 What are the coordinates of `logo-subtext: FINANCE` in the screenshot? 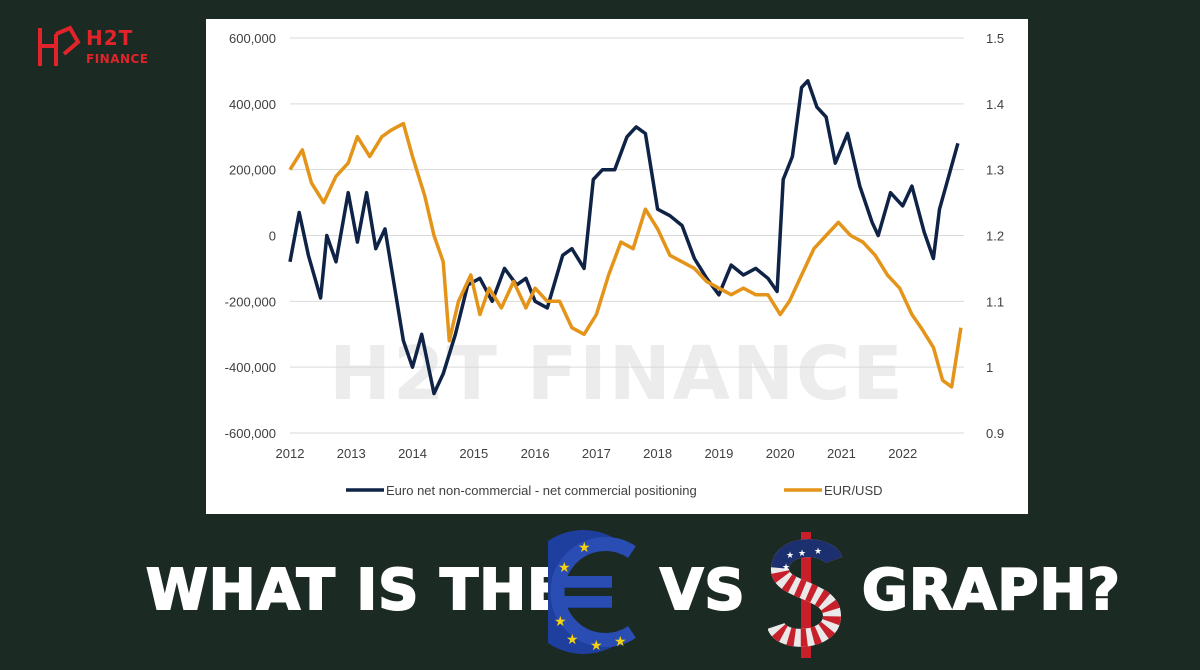 It's located at (117, 59).